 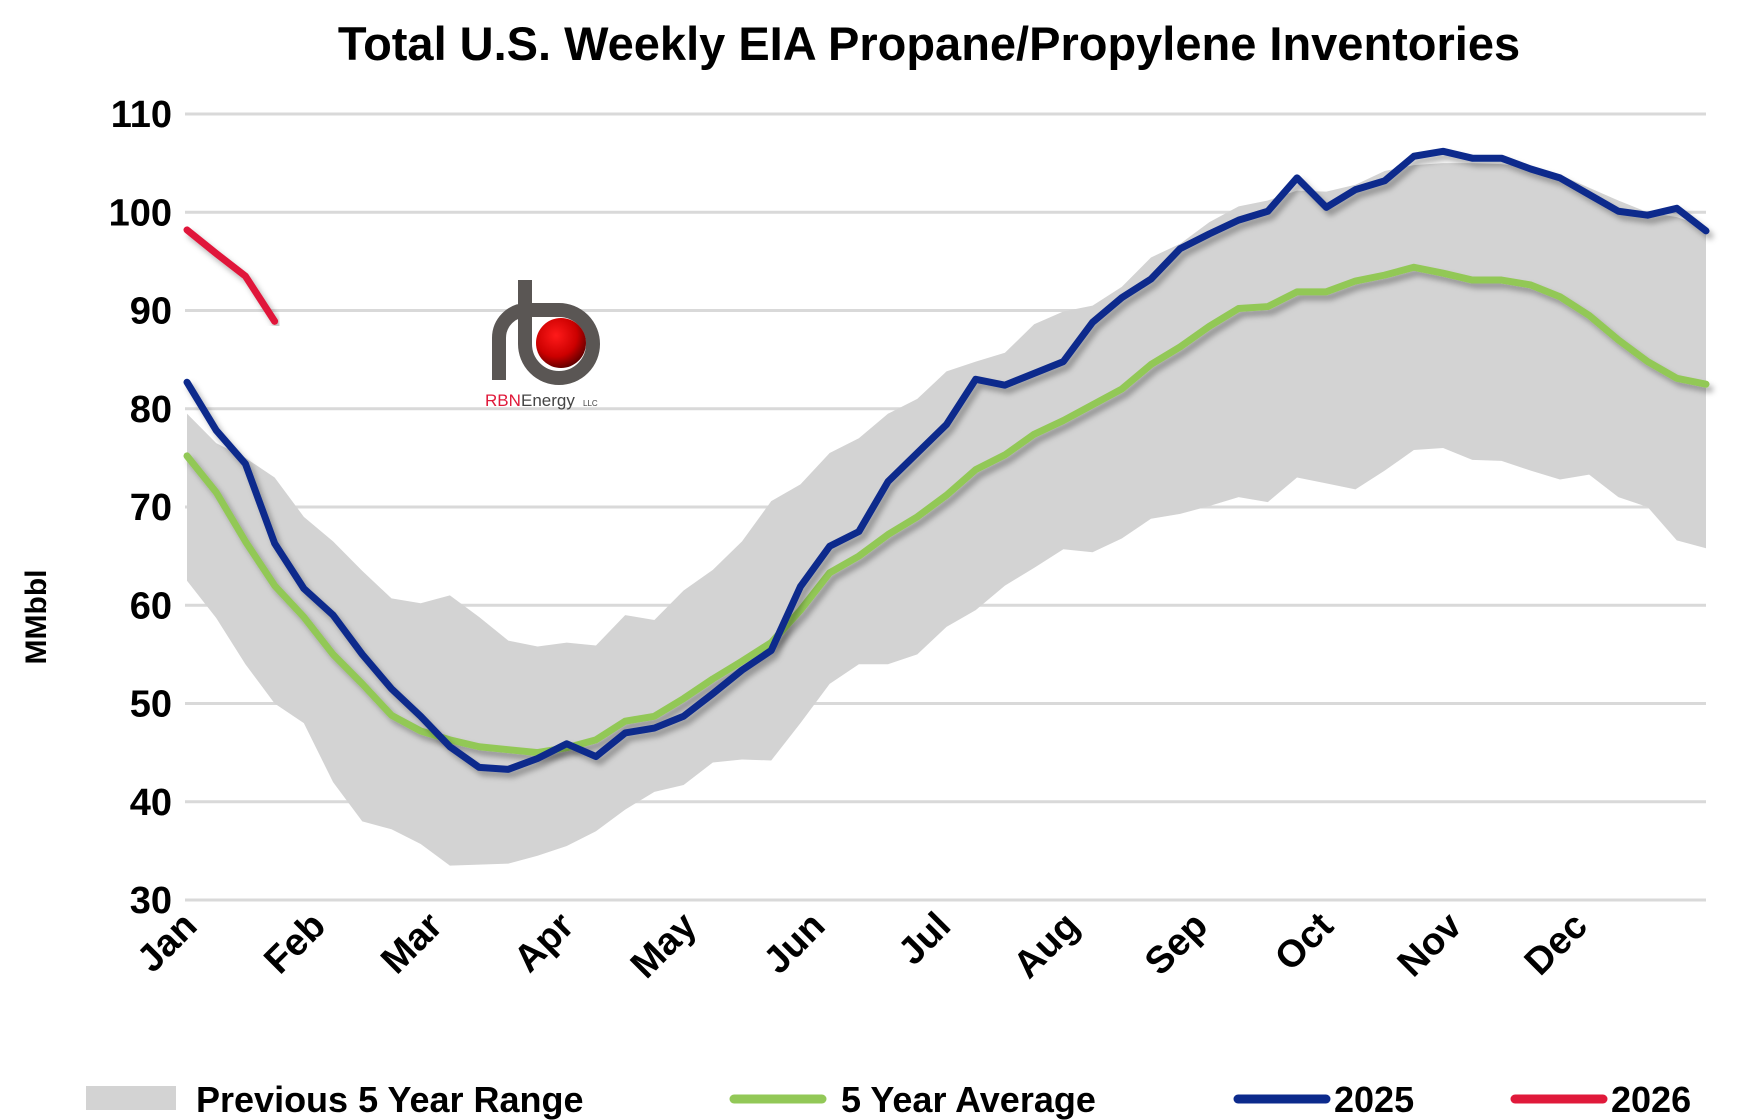 I want to click on x-tick-labels: Jan Feb Mar Apr May Jun Jul Aug Sep Oct Nov Dec, so click(x=862, y=945).